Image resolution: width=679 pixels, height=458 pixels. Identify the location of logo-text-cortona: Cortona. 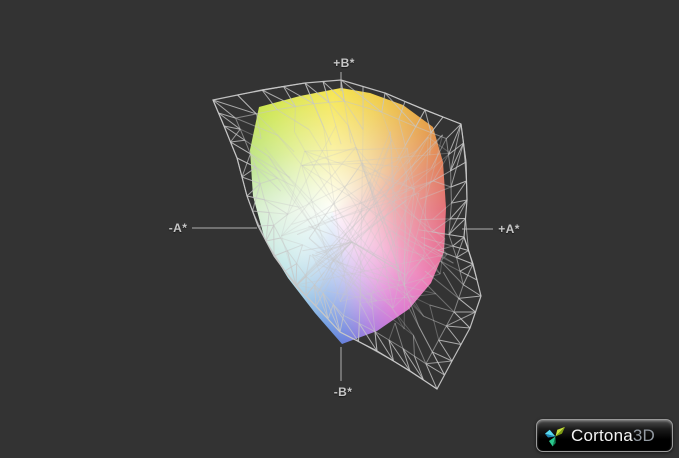
(602, 435).